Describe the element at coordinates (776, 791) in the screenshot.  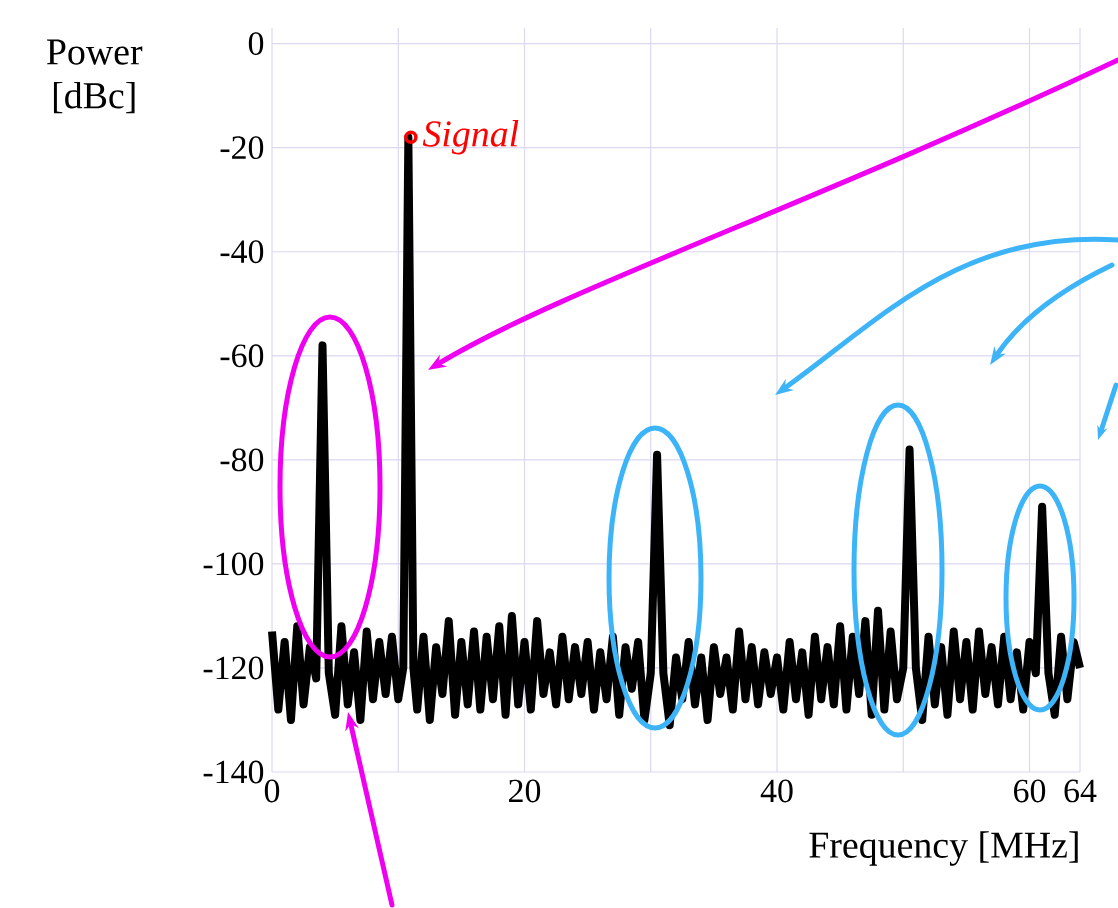
I see `x-tick-label: 40` at that location.